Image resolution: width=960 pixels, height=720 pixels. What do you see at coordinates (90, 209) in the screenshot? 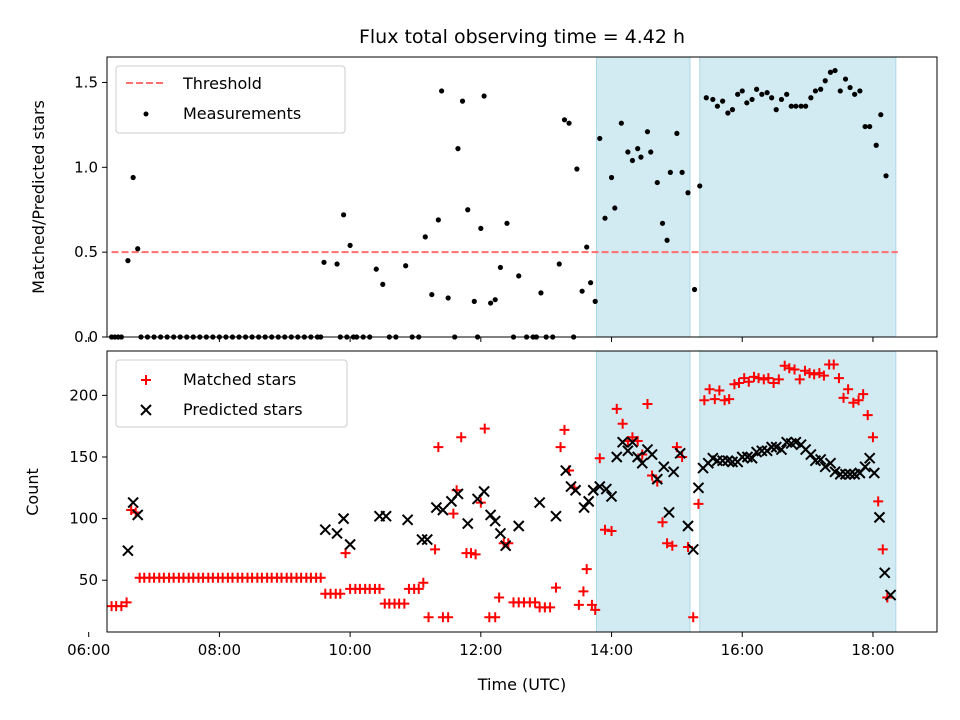
I see `top-y-ticks: 0.0 0.5 1.0 1.5` at bounding box center [90, 209].